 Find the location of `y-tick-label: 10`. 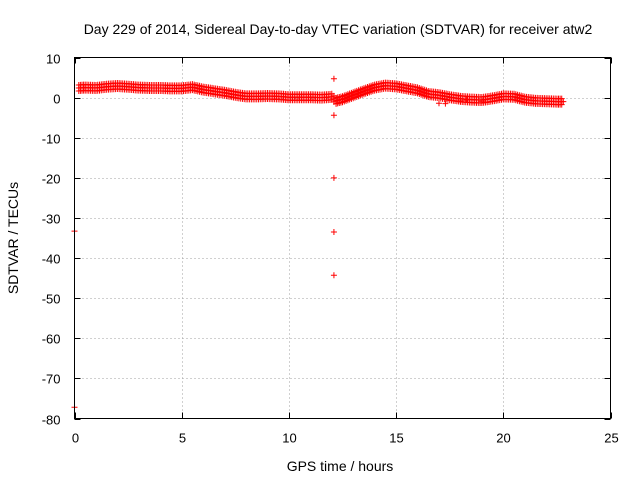

y-tick-label: 10 is located at coordinates (53, 59).